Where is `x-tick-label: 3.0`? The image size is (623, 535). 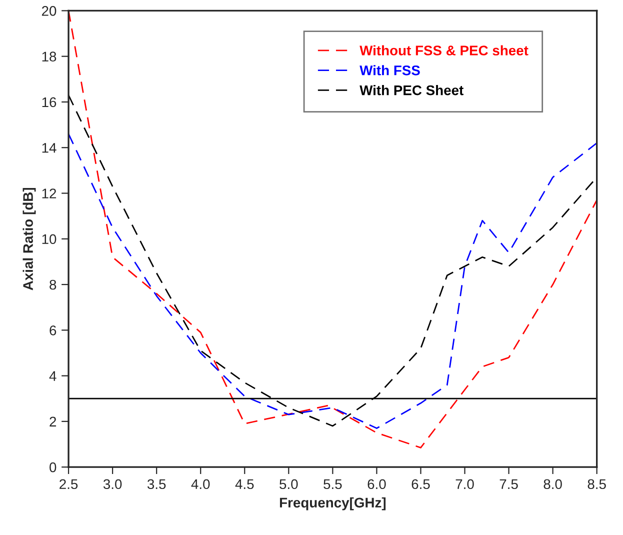
x-tick-label: 3.0 is located at coordinates (112, 484).